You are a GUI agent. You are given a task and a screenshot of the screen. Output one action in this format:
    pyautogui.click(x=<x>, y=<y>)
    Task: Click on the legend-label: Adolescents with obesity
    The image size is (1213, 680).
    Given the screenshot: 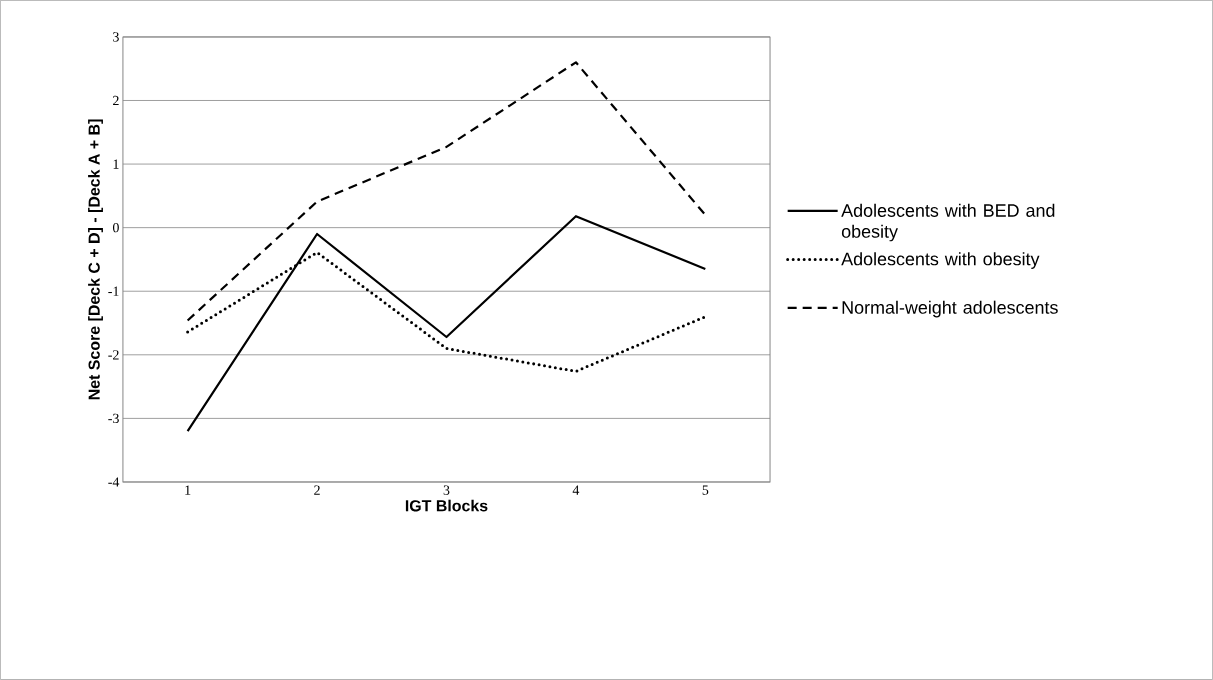 What is the action you would take?
    pyautogui.click(x=940, y=260)
    